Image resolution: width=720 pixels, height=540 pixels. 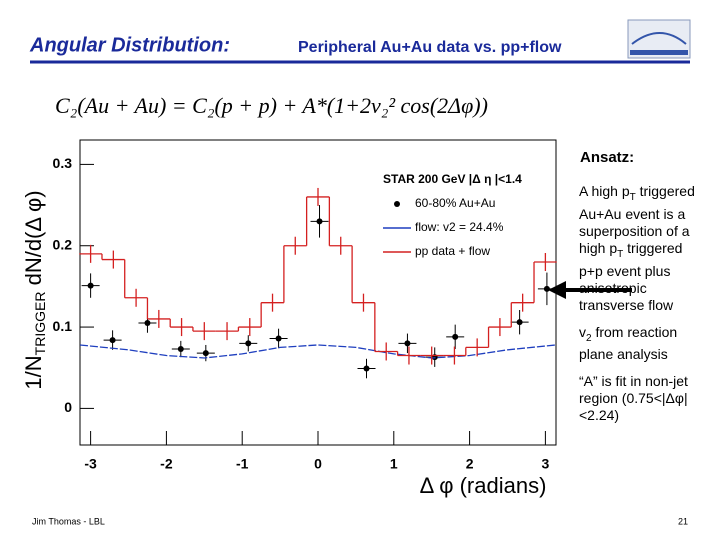 What do you see at coordinates (452, 251) in the screenshot?
I see `legend-label: pp data + flow` at bounding box center [452, 251].